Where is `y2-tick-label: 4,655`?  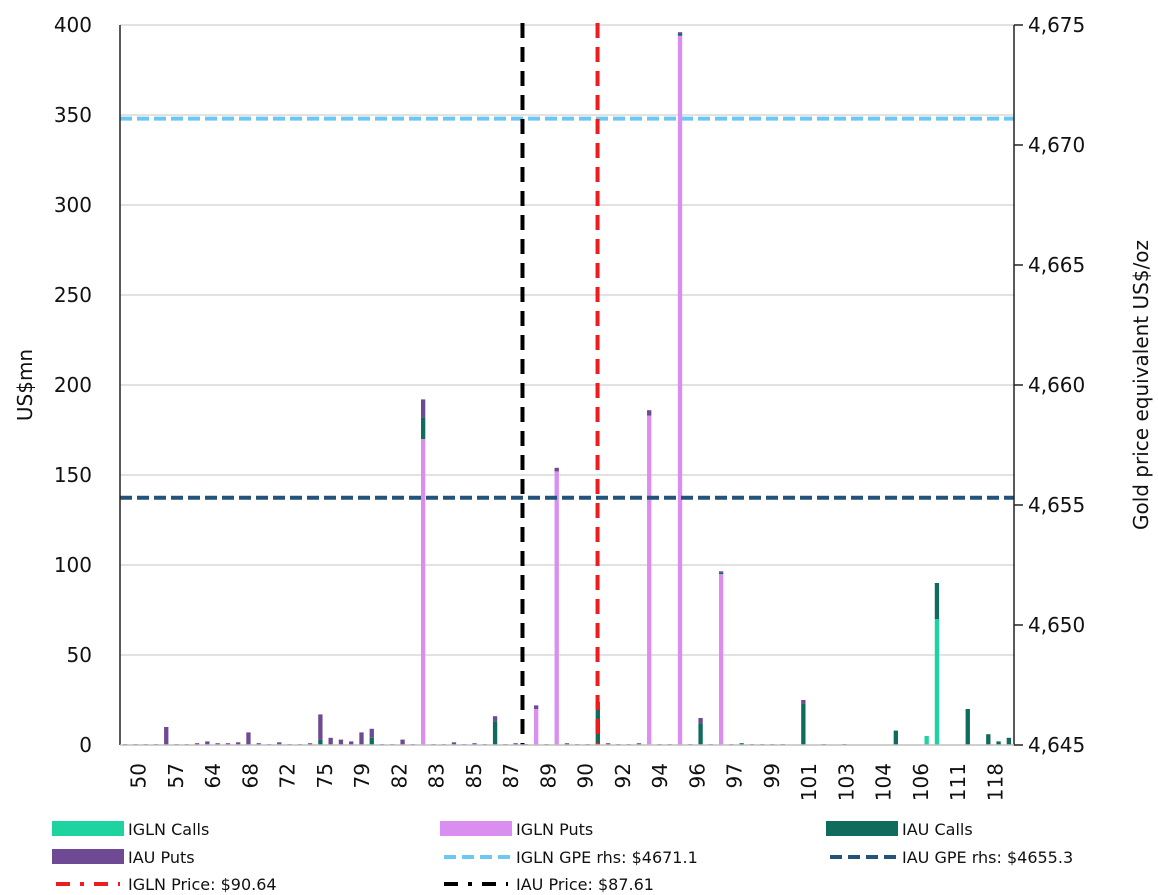
y2-tick-label: 4,655 is located at coordinates (1056, 505).